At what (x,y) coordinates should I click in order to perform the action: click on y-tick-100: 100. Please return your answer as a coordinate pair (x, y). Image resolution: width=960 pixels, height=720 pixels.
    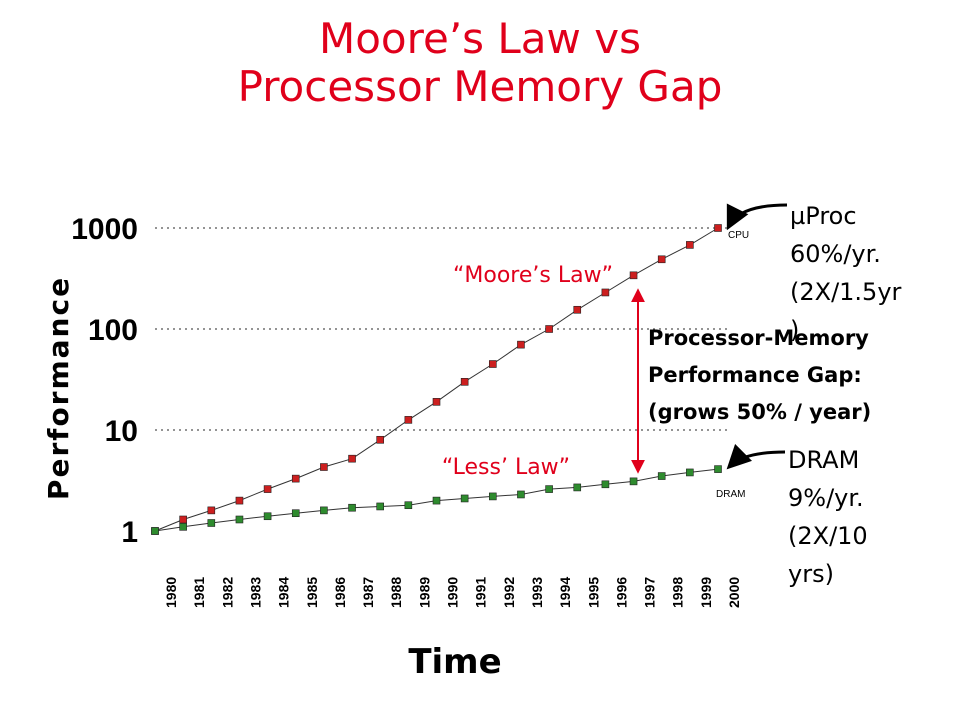
    Looking at the image, I should click on (113, 330).